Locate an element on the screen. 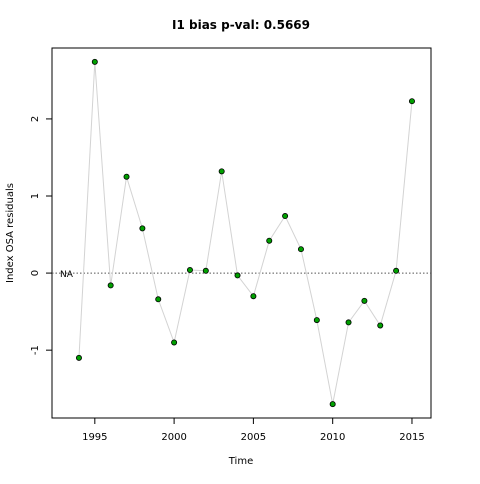 The height and width of the screenshot is (484, 480). x-tick-label: 2000 is located at coordinates (173, 437).